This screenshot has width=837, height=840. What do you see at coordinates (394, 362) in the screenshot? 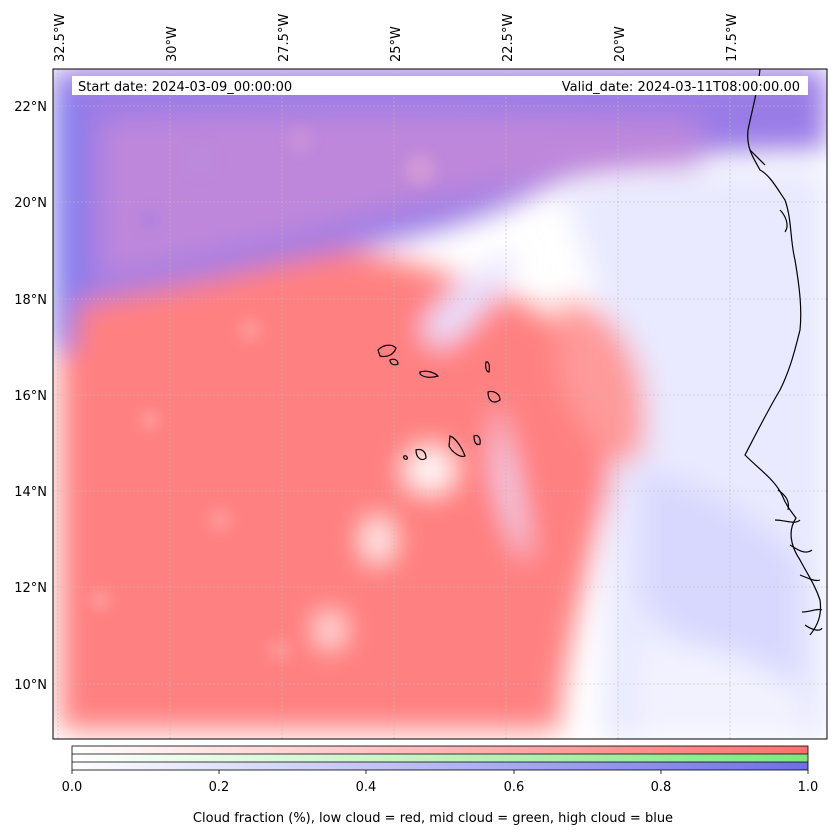
I see `island-sao-vicente` at bounding box center [394, 362].